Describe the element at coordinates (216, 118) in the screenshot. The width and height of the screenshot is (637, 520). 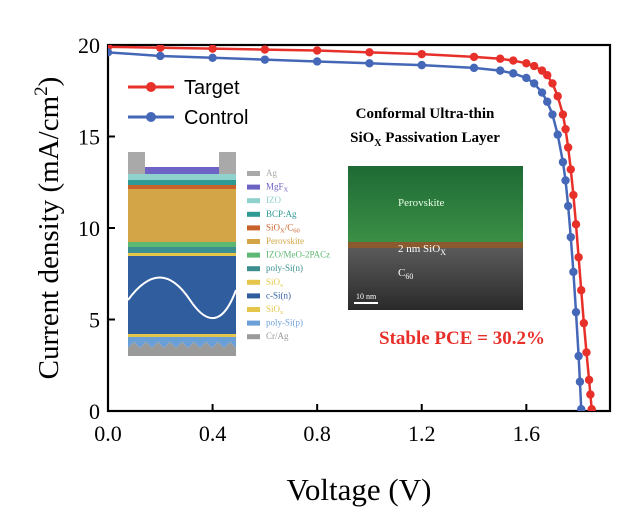
I see `legend-control-label: Control` at that location.